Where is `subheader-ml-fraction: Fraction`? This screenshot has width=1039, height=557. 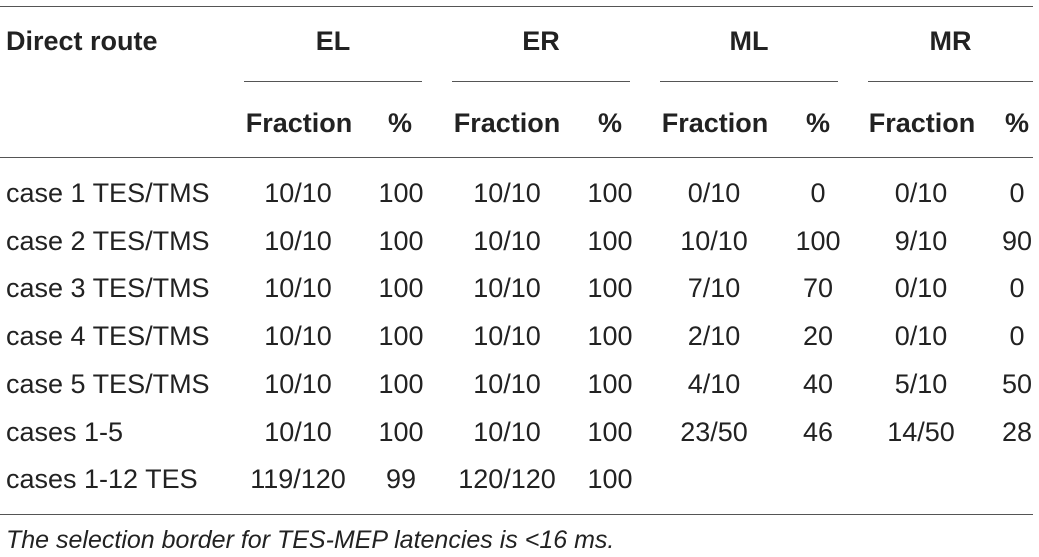
subheader-ml-fraction: Fraction is located at coordinates (715, 123).